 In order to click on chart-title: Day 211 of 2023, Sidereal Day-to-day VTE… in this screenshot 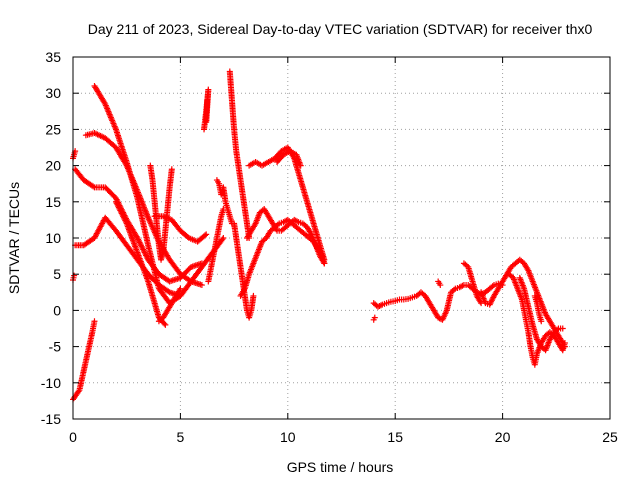, I will do `click(340, 29)`.